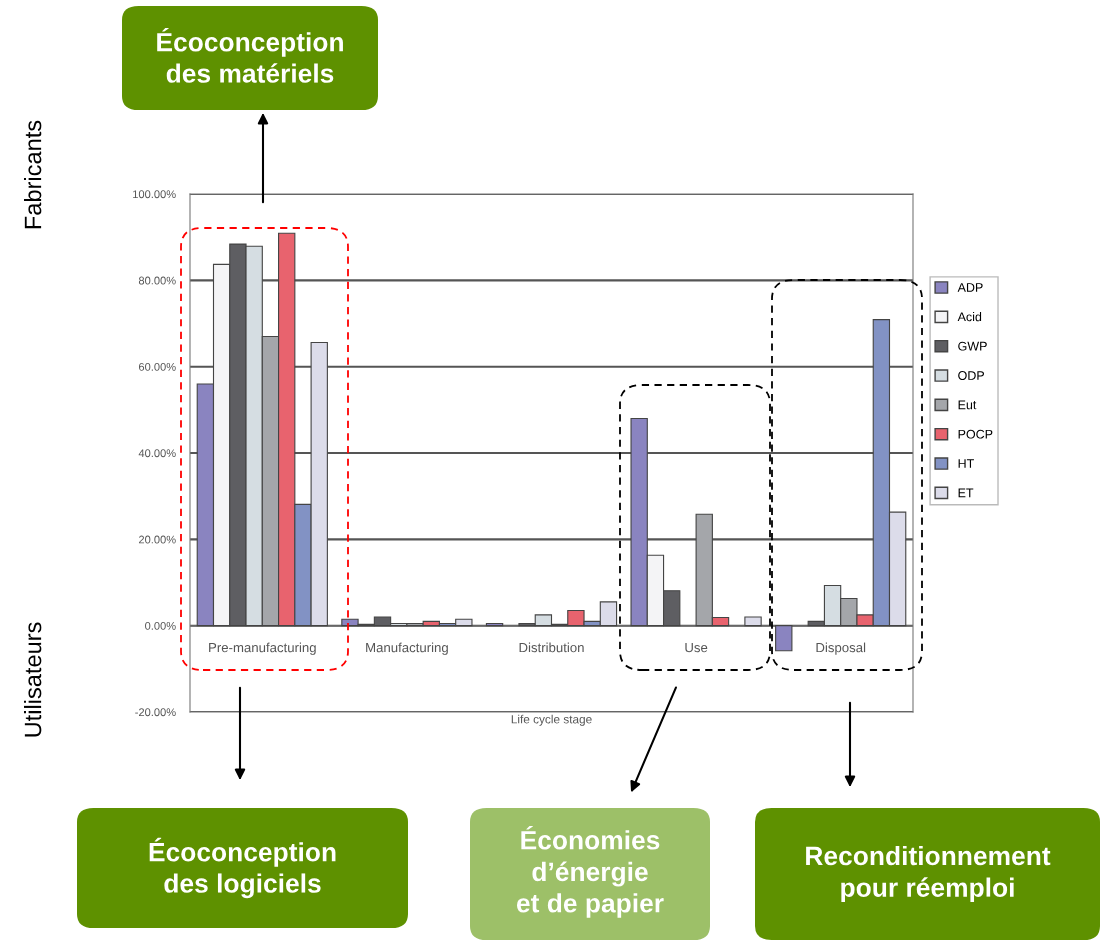 This screenshot has width=1101, height=940. I want to click on legend-label: ADP, so click(970, 287).